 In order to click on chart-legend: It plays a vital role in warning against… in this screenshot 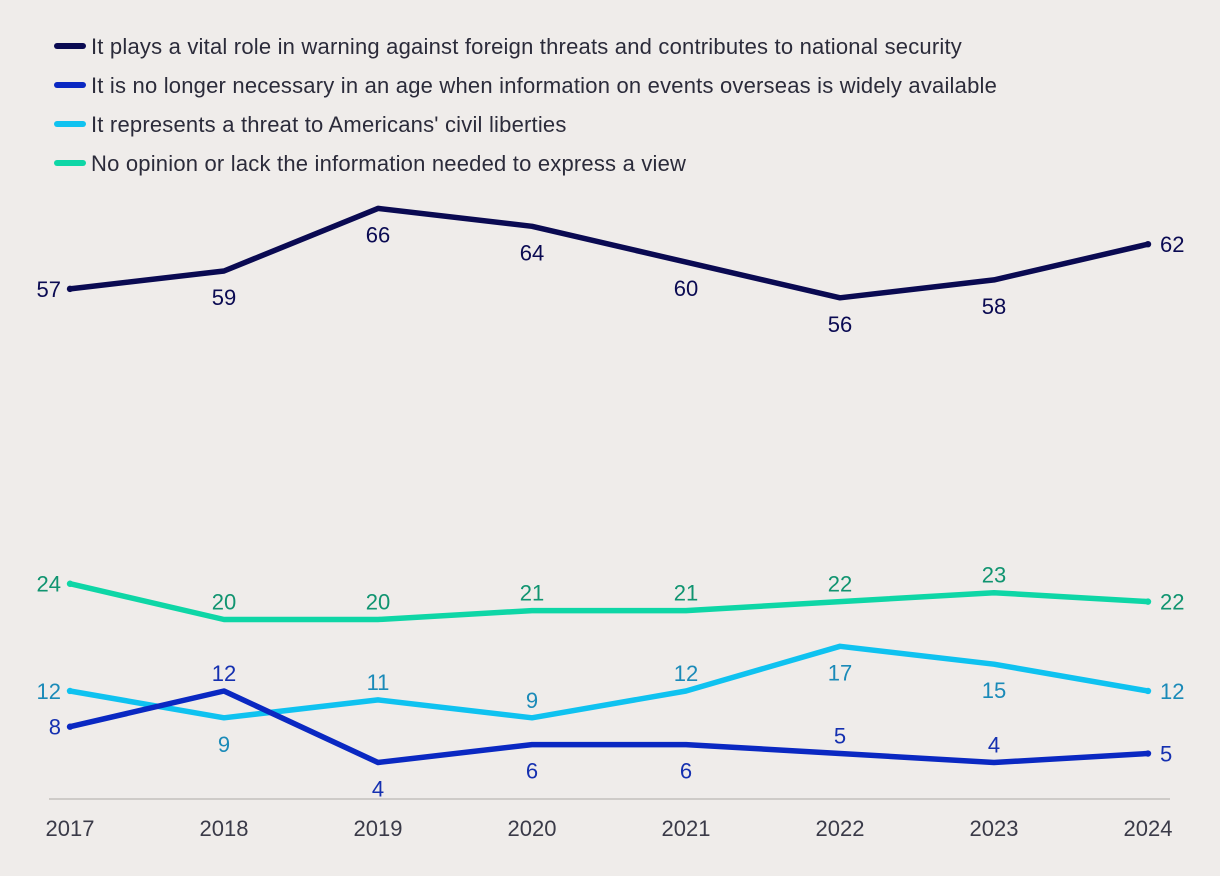, I will do `click(525, 105)`.